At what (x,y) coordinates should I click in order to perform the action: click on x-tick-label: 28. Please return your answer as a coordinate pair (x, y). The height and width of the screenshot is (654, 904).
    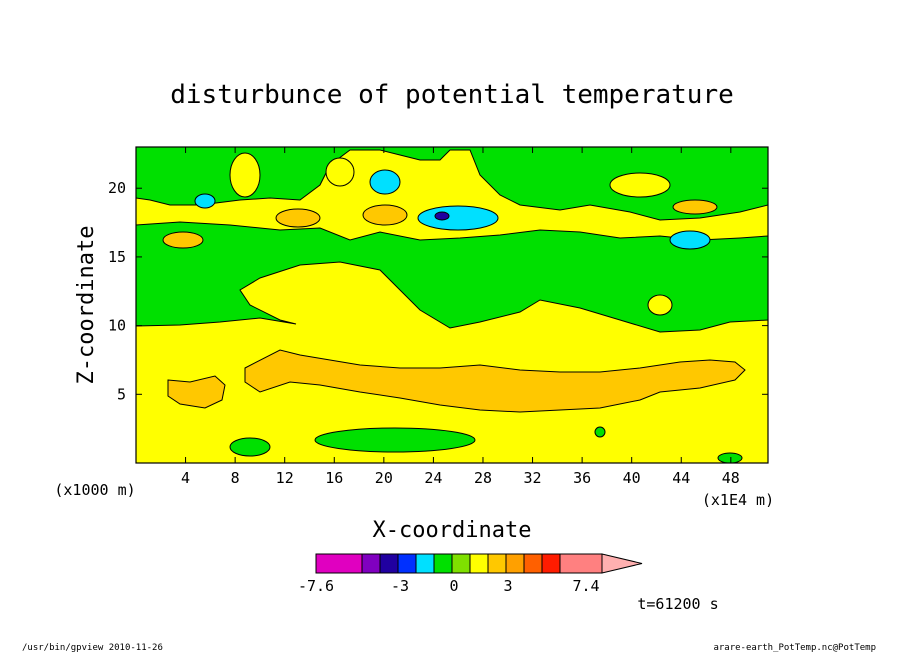
    Looking at the image, I should click on (483, 478).